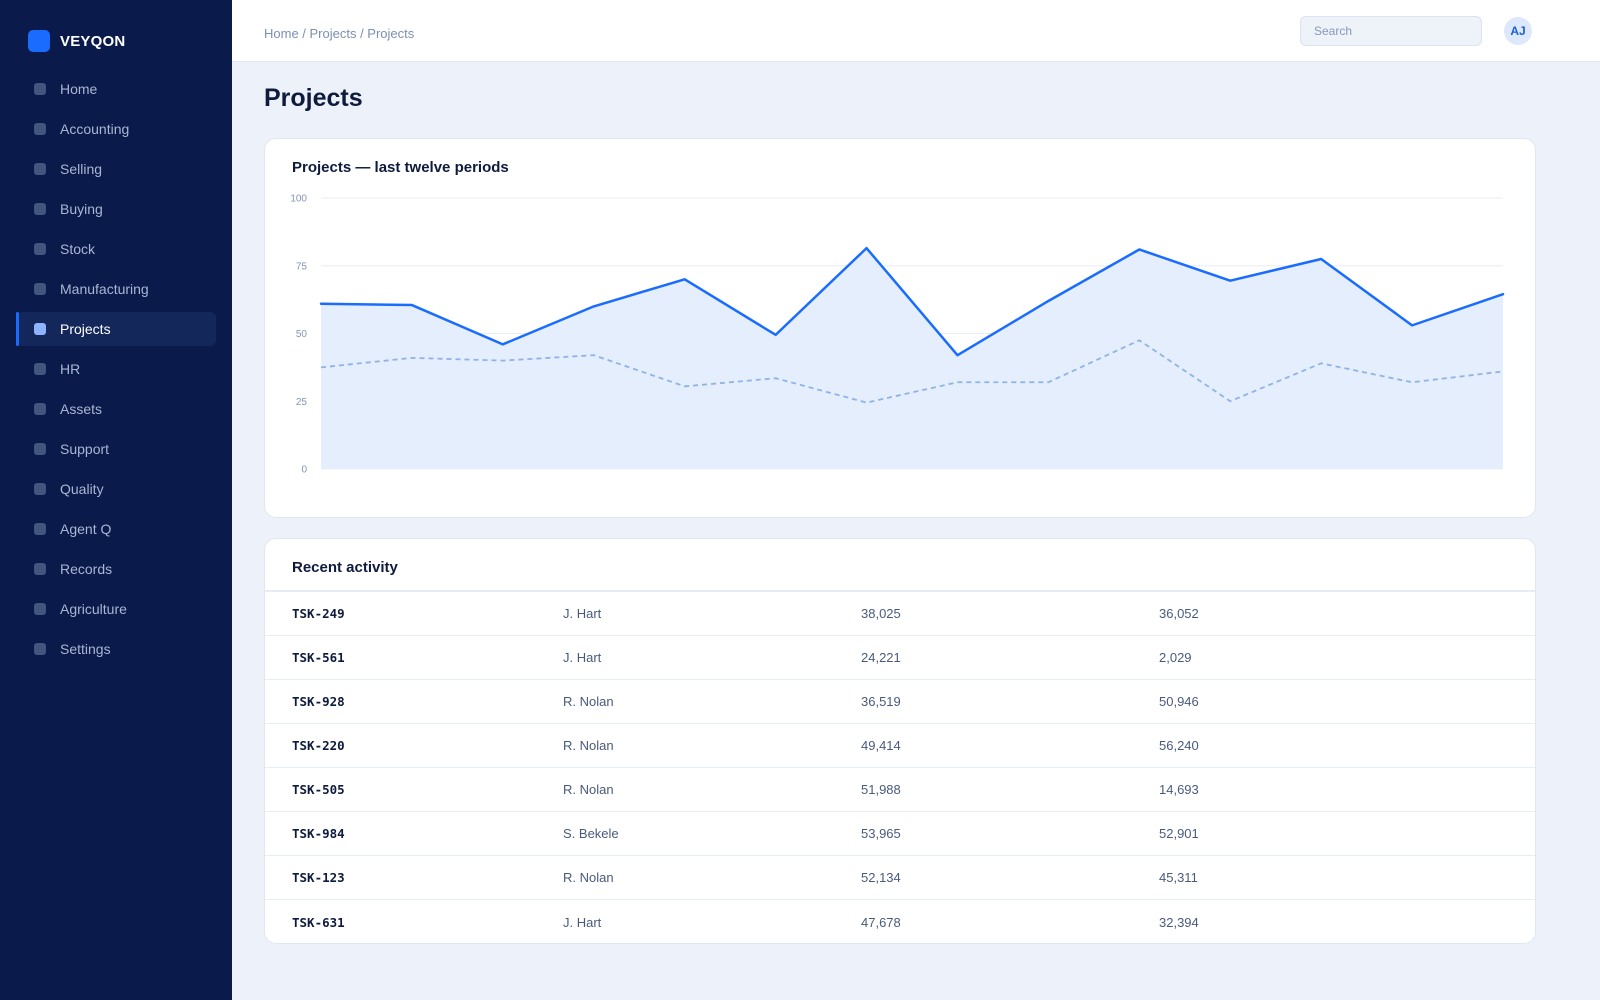  I want to click on buying-icon, so click(40, 209).